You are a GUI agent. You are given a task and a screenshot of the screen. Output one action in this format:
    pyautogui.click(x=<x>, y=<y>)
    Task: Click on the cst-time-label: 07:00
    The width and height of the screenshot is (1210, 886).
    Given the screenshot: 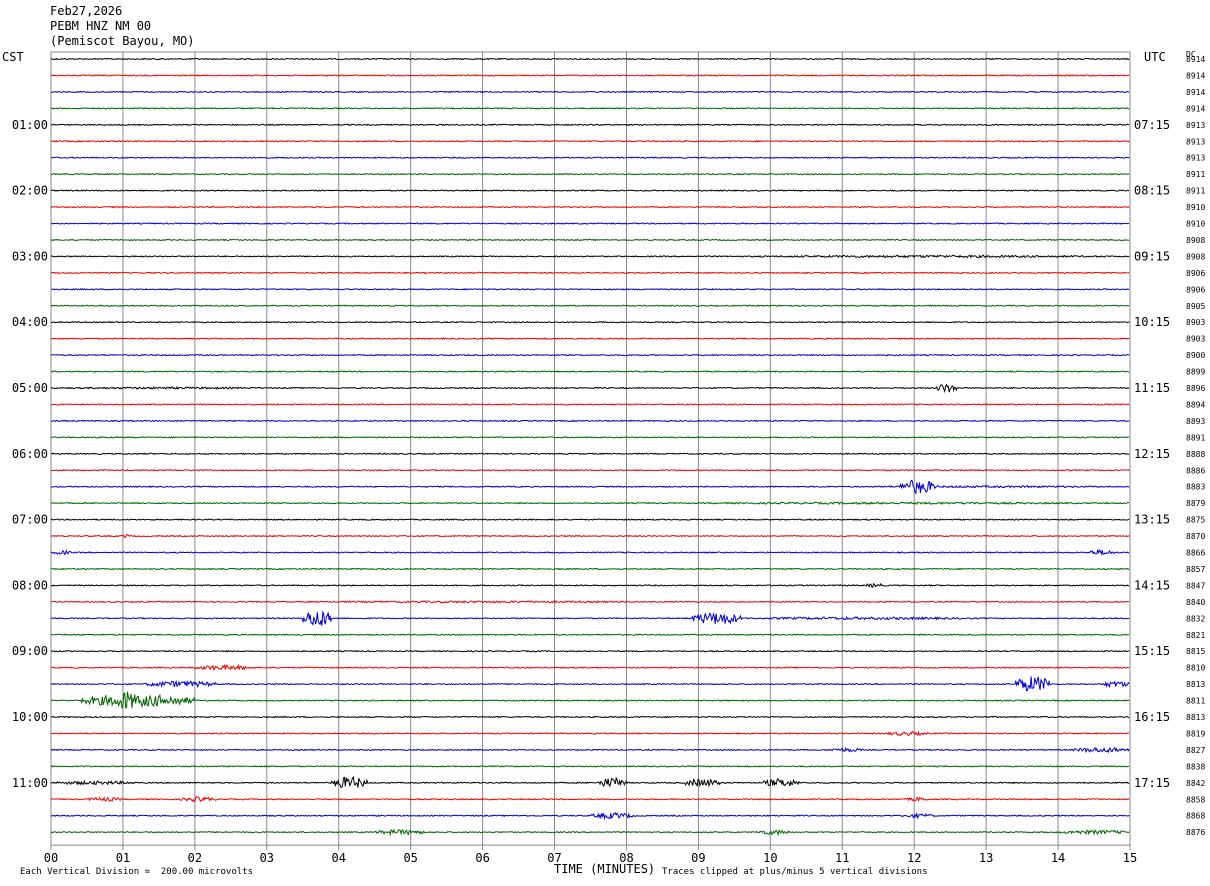 What is the action you would take?
    pyautogui.click(x=30, y=520)
    